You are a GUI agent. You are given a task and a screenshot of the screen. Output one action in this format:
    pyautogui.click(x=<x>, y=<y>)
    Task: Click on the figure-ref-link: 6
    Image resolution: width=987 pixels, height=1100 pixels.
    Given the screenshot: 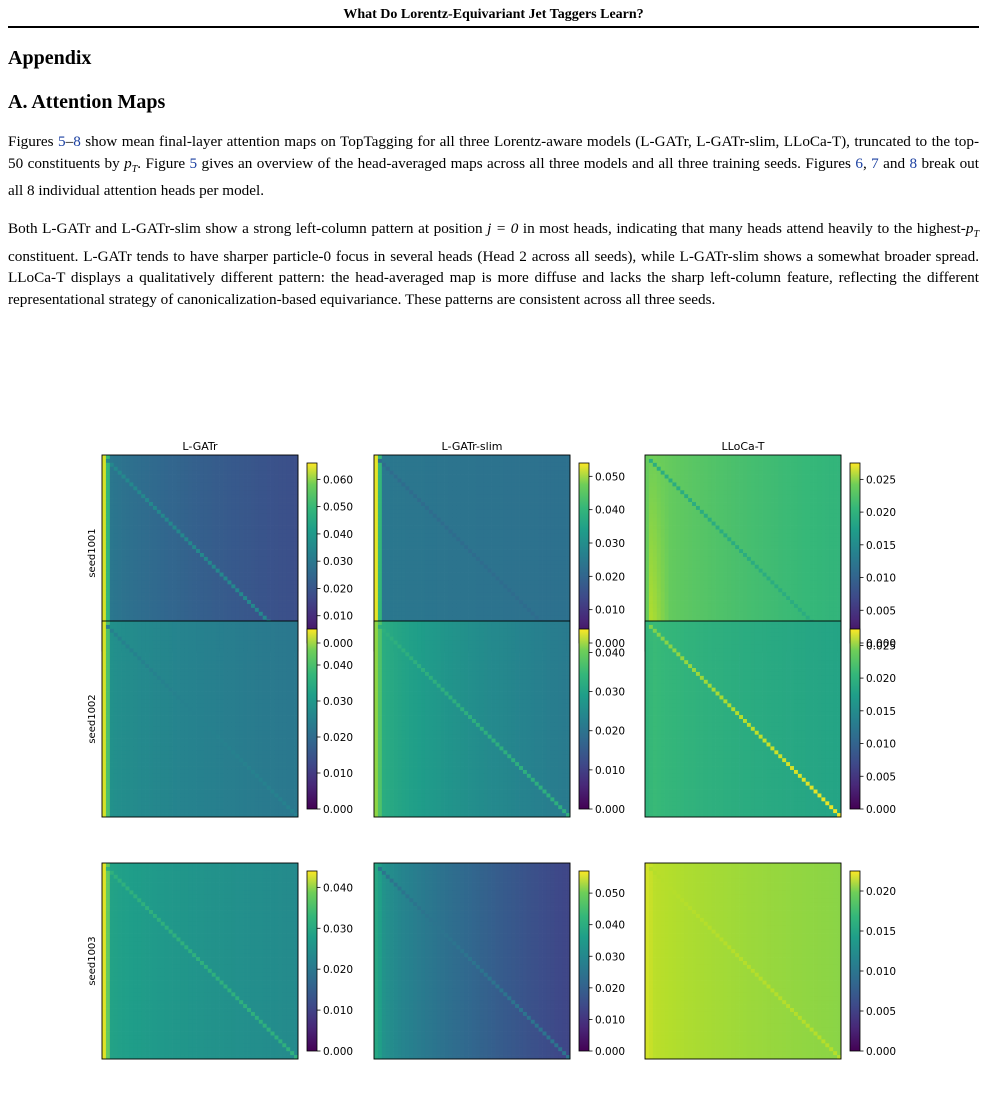 What is the action you would take?
    pyautogui.click(x=859, y=163)
    